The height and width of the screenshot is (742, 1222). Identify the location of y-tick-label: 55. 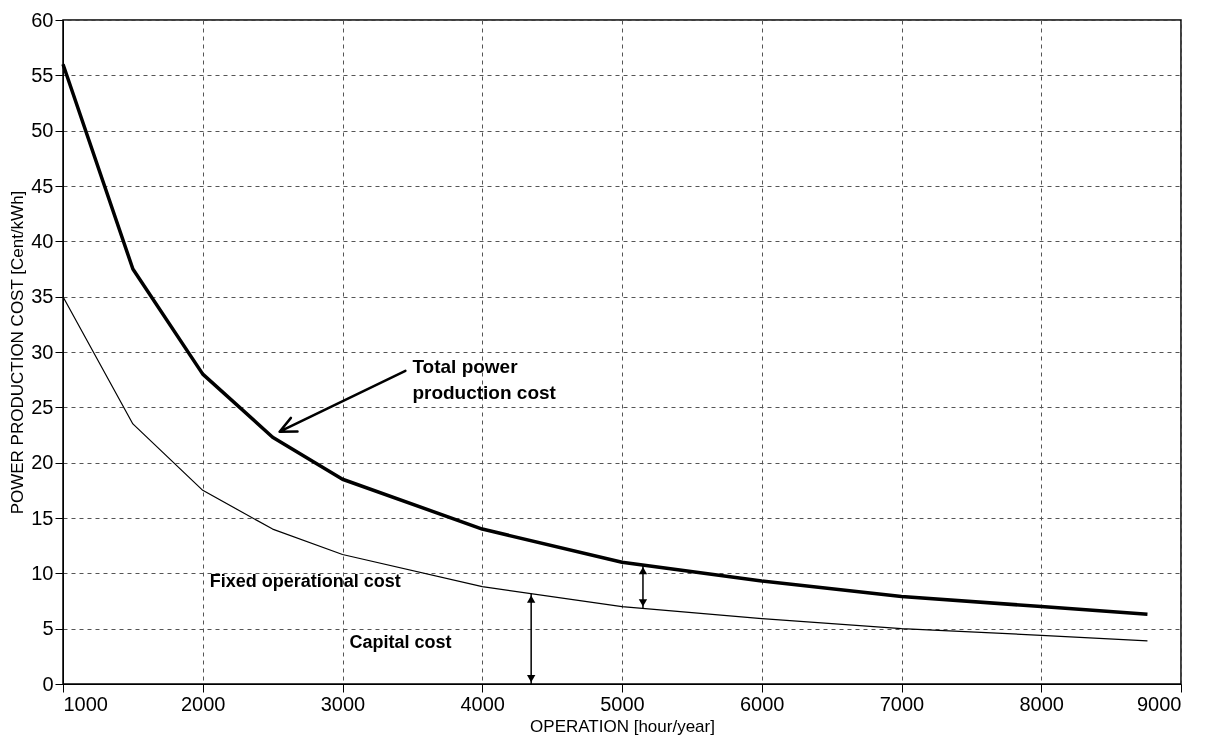
(42, 74).